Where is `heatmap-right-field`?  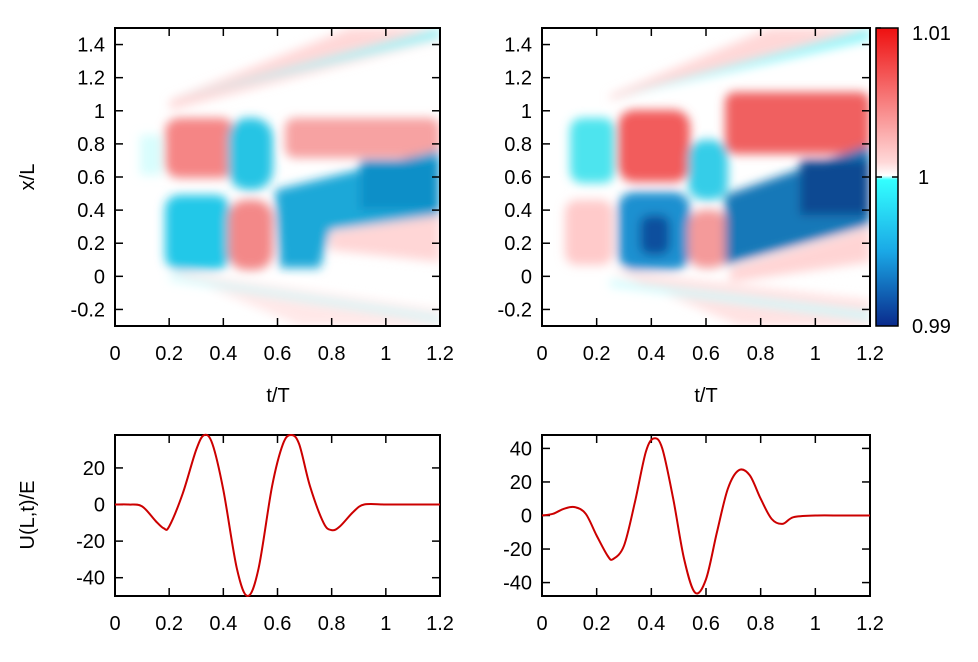
heatmap-right-field is located at coordinates (717, 177).